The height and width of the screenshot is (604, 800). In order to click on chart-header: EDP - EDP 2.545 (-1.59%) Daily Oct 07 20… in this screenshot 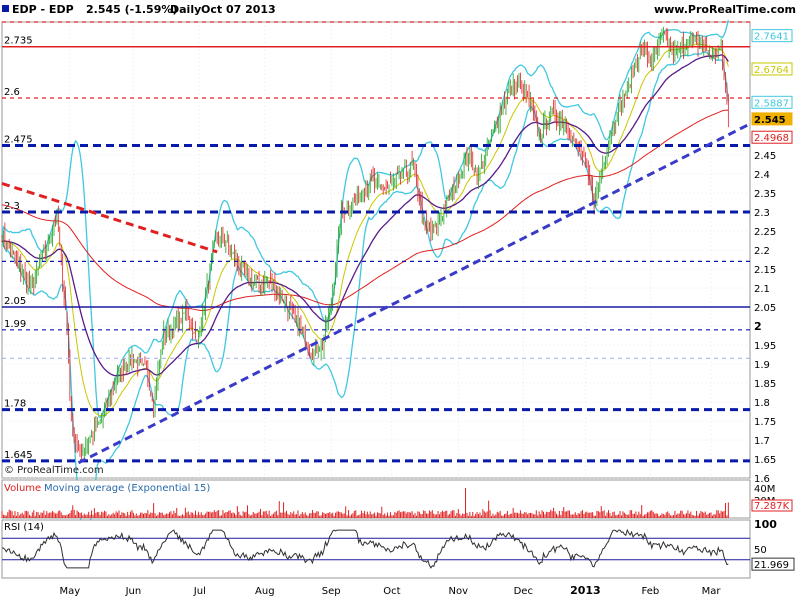, I will do `click(399, 9)`.